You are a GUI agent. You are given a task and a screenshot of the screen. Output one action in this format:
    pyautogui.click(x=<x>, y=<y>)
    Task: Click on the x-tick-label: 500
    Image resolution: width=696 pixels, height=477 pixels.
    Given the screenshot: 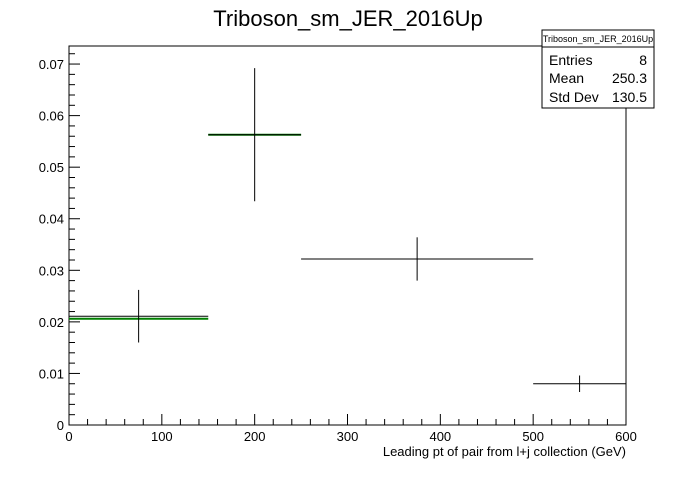 What is the action you would take?
    pyautogui.click(x=533, y=436)
    